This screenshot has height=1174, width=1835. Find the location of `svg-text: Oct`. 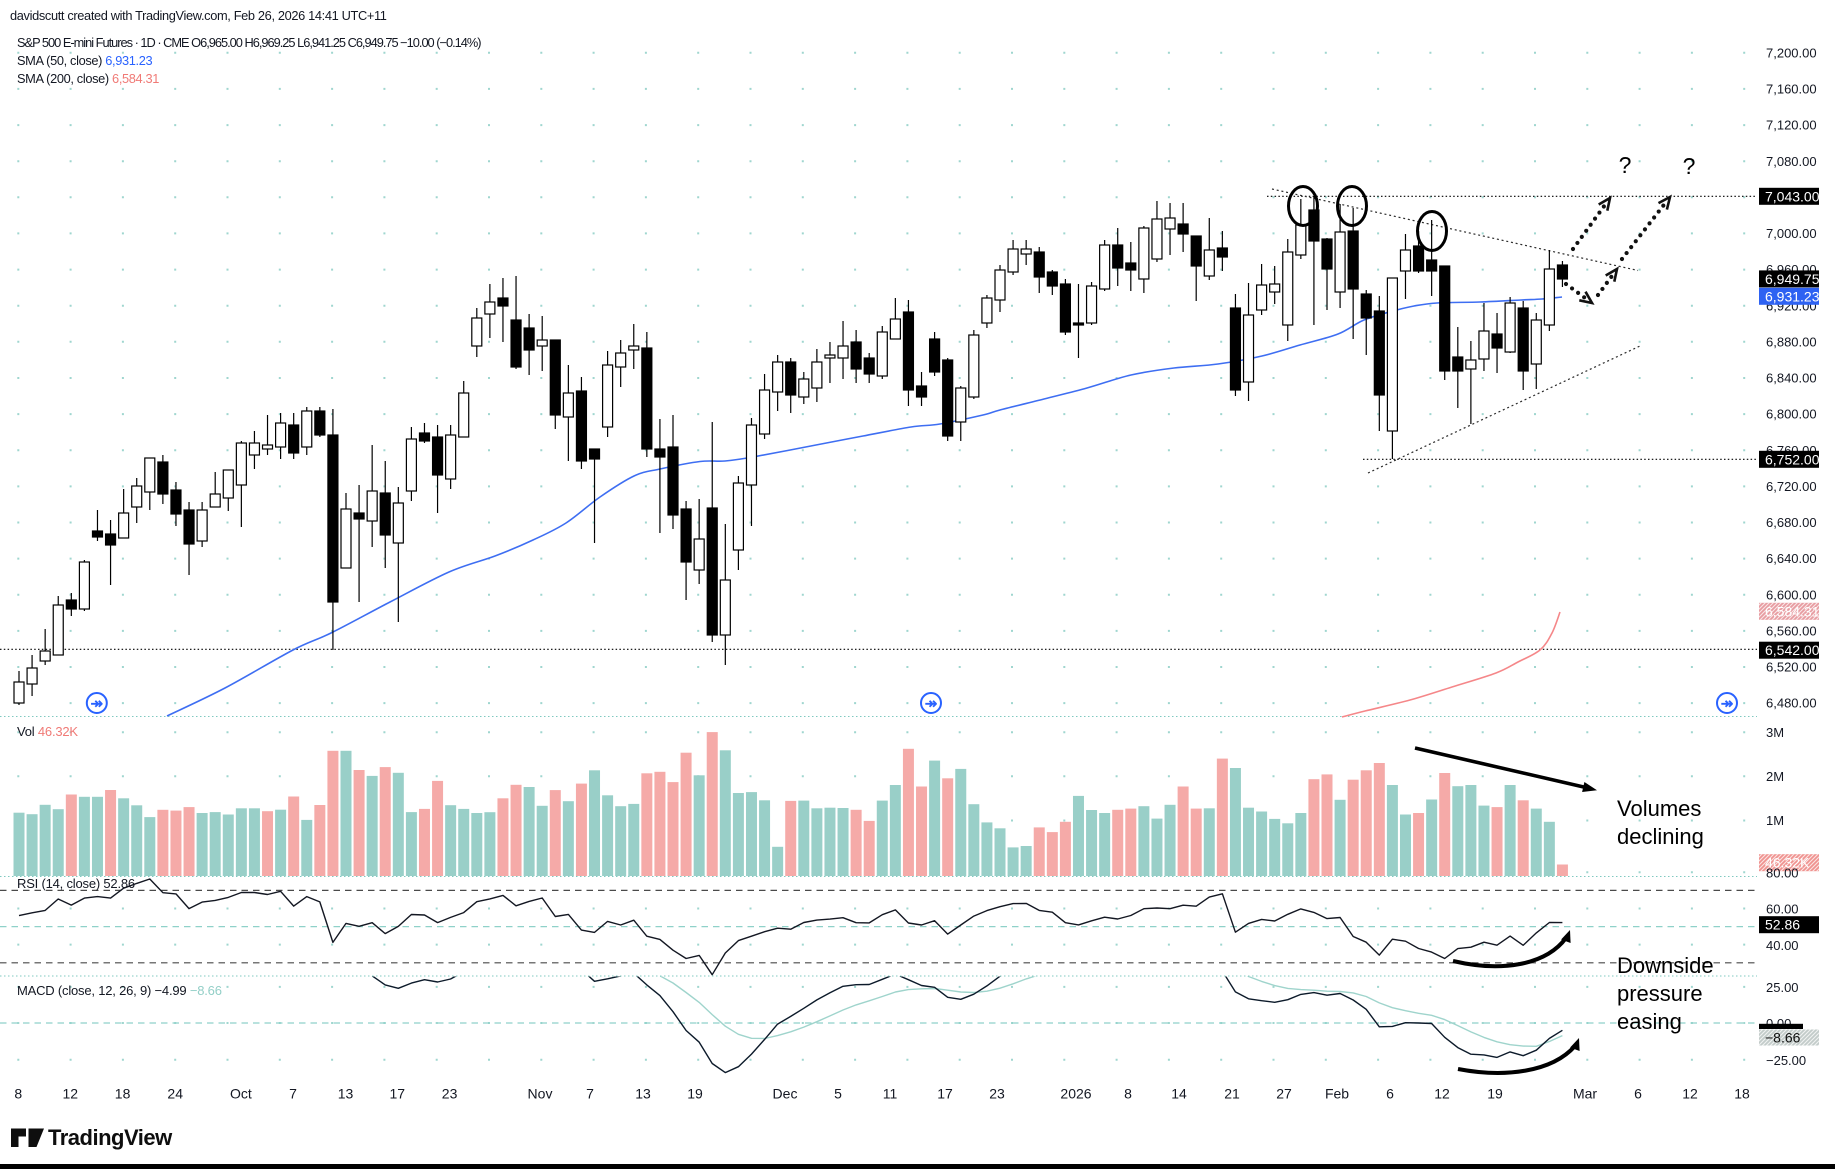

svg-text: Oct is located at coordinates (241, 1093).